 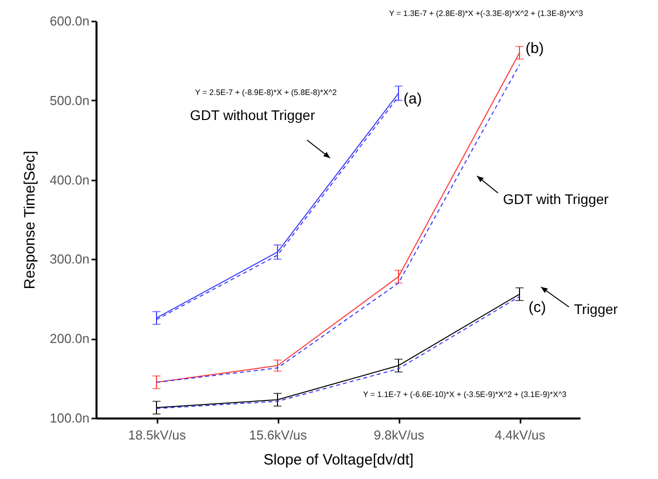 What do you see at coordinates (338, 460) in the screenshot?
I see `x-axis-title: Slope of Voltage[dv/dt]` at bounding box center [338, 460].